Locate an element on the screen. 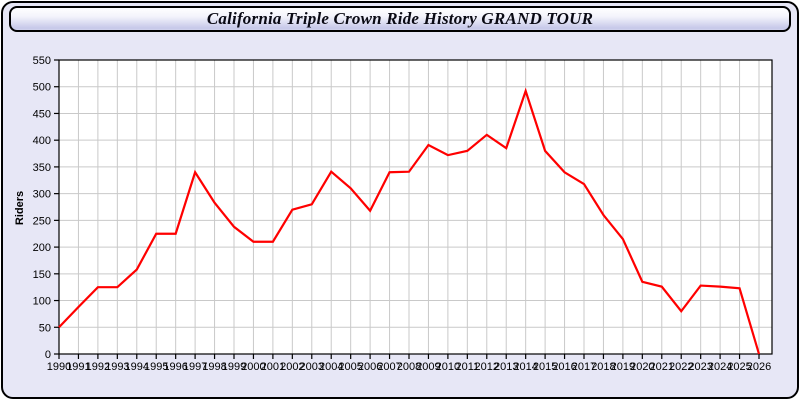  x-tick-label: 2021 is located at coordinates (662, 367).